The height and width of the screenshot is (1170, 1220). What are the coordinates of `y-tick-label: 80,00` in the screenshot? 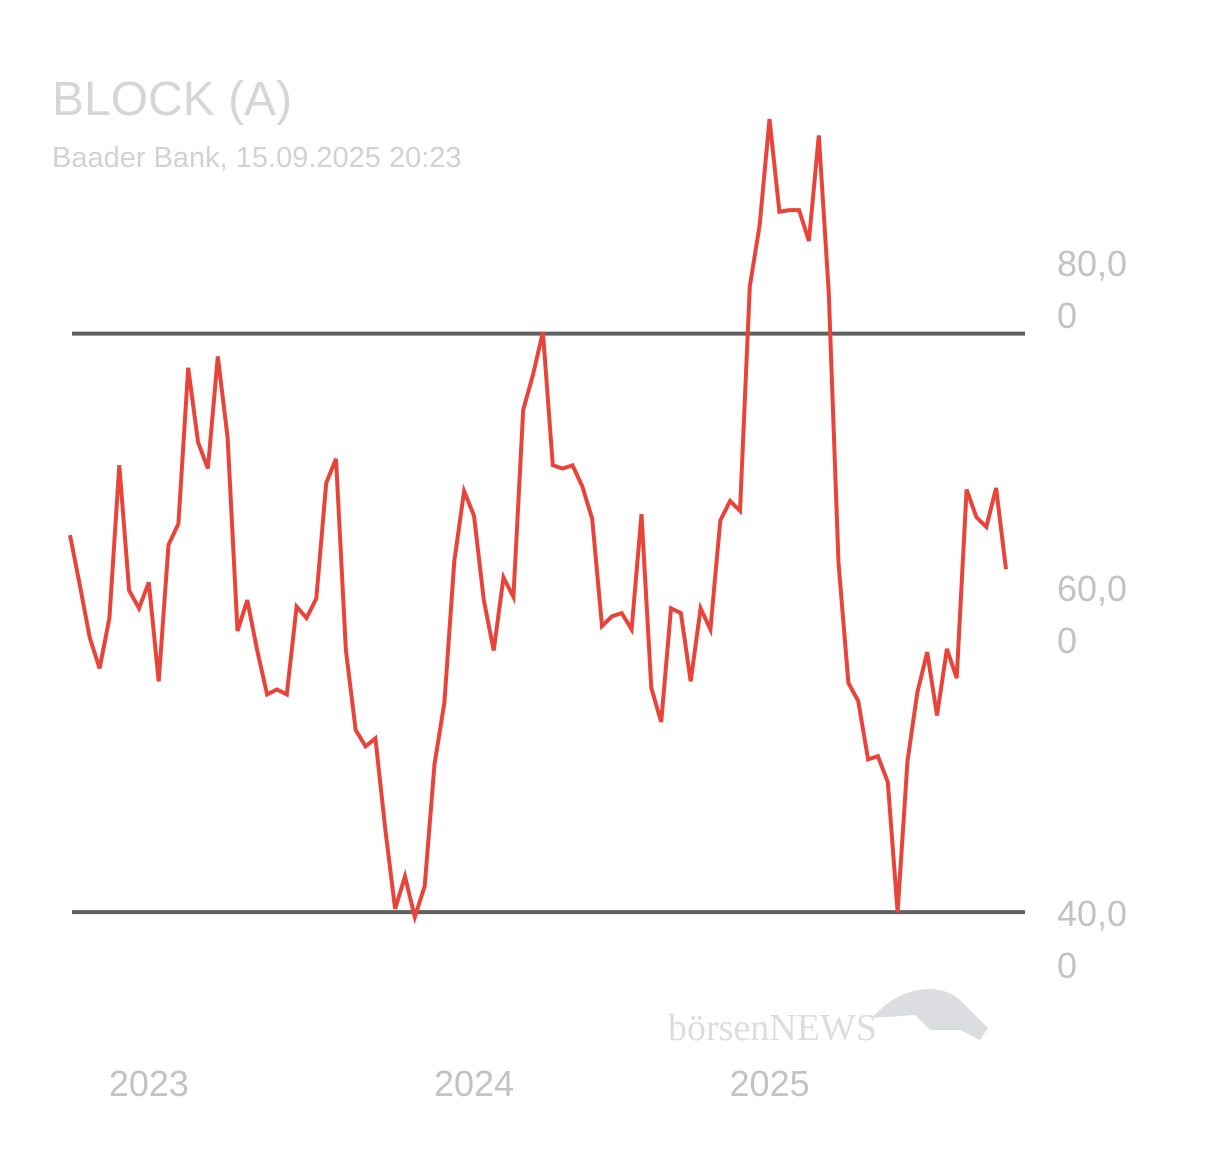 It's located at (1092, 289).